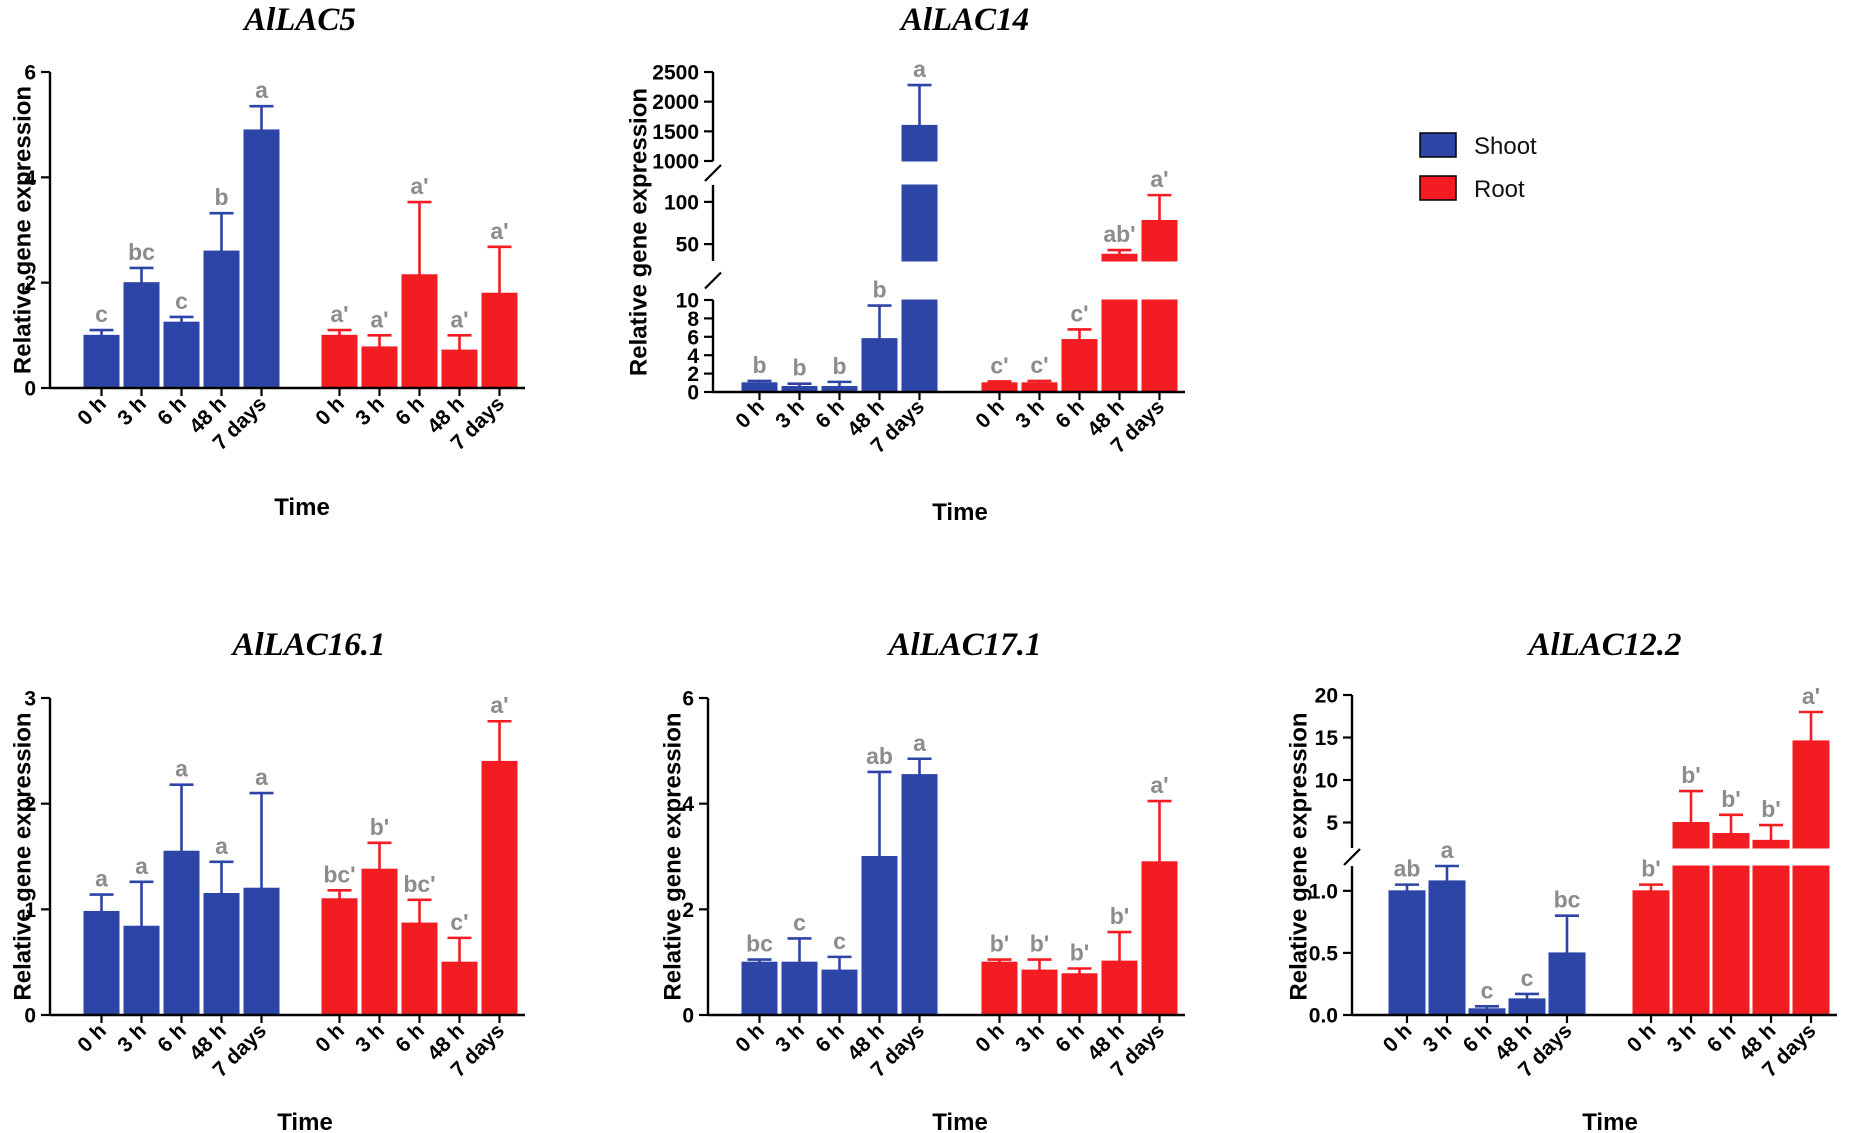  Describe the element at coordinates (307, 645) in the screenshot. I see `chart-title: AlLAC16.1` at that location.